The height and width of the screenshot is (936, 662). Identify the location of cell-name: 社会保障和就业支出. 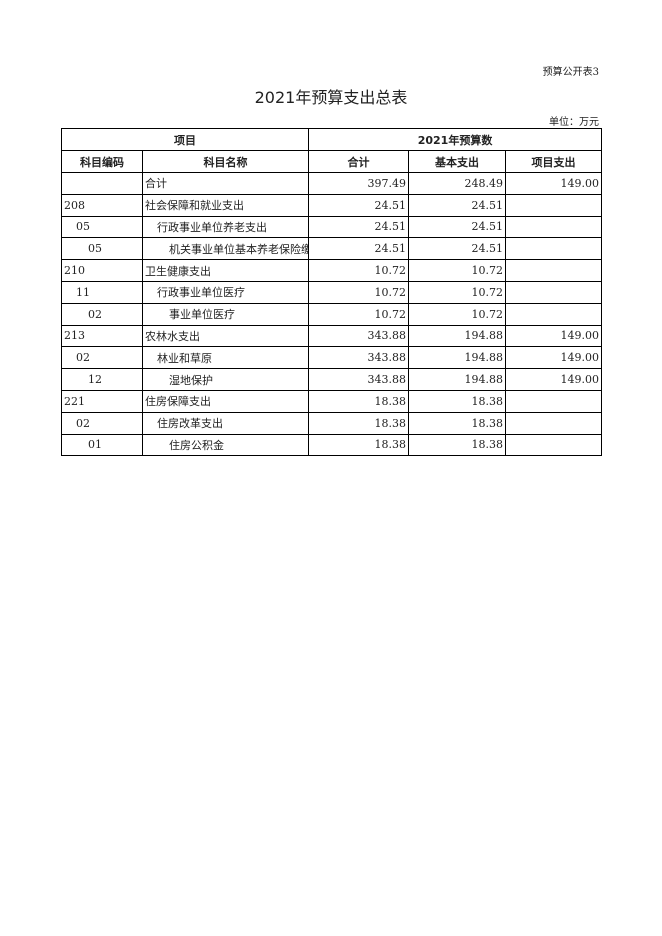
(225, 205).